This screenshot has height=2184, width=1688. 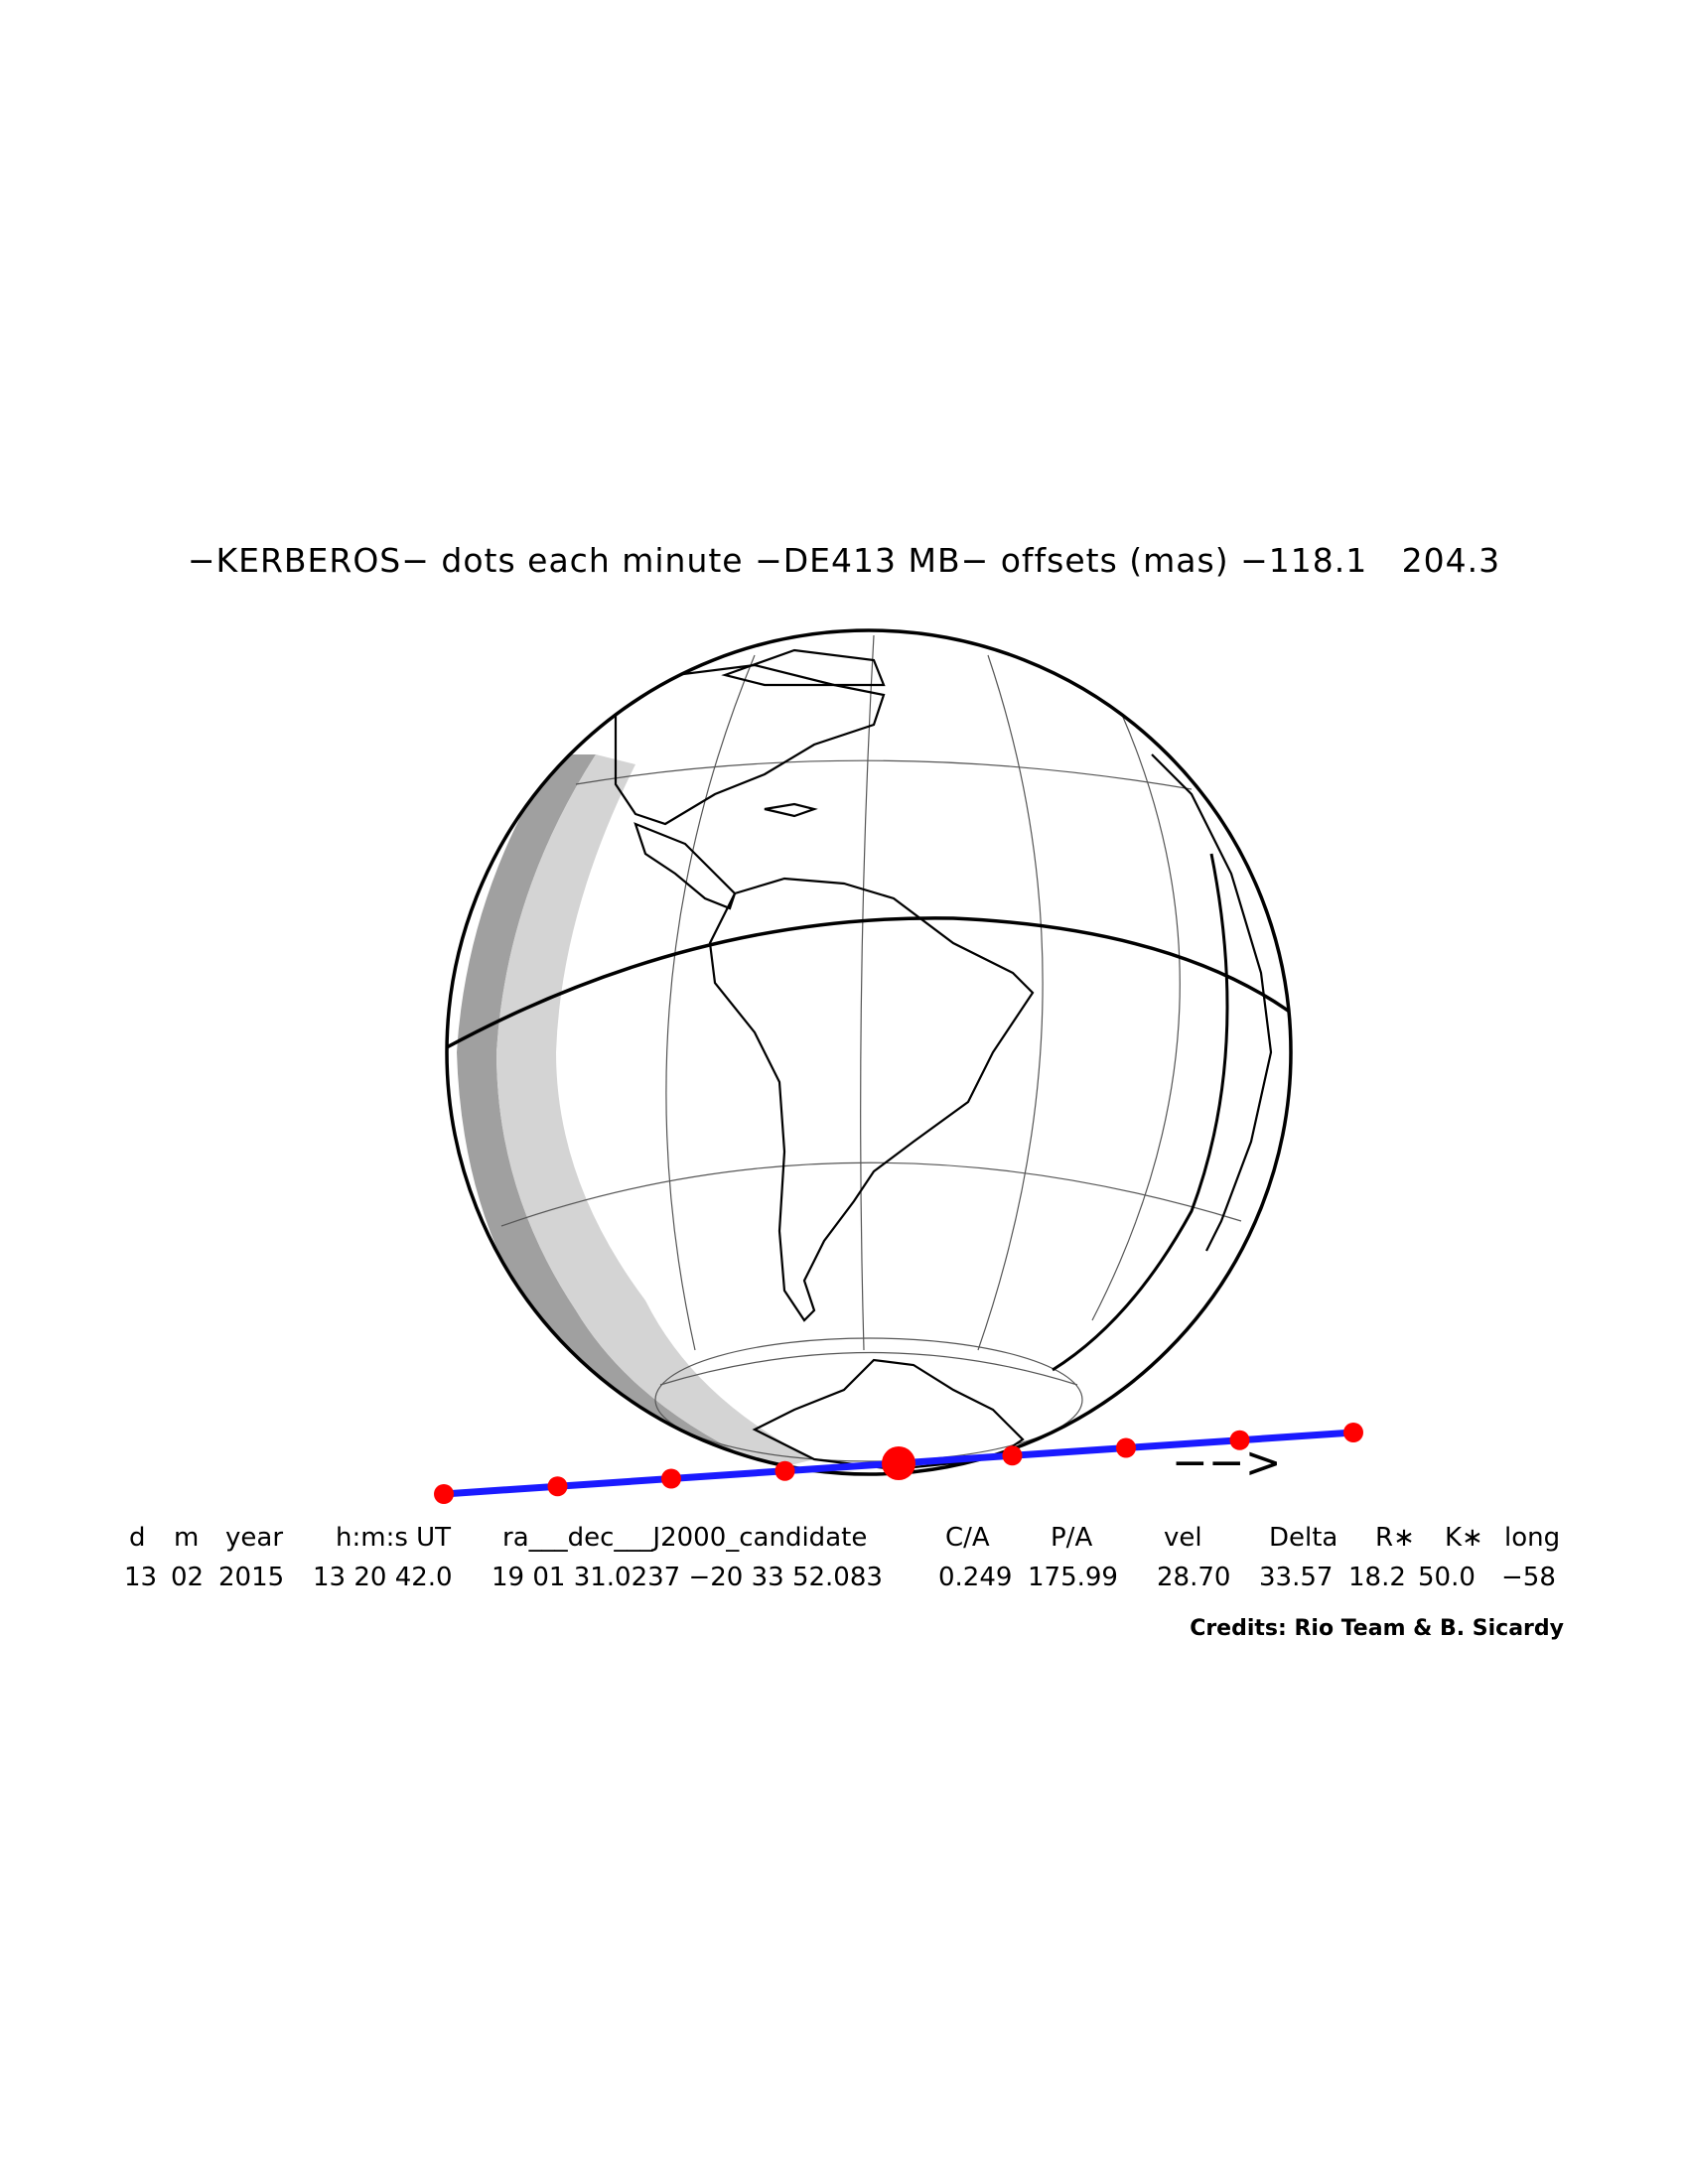 I want to click on val-radec: 19 01 31.0237 −20 33 52.083, so click(x=687, y=1577).